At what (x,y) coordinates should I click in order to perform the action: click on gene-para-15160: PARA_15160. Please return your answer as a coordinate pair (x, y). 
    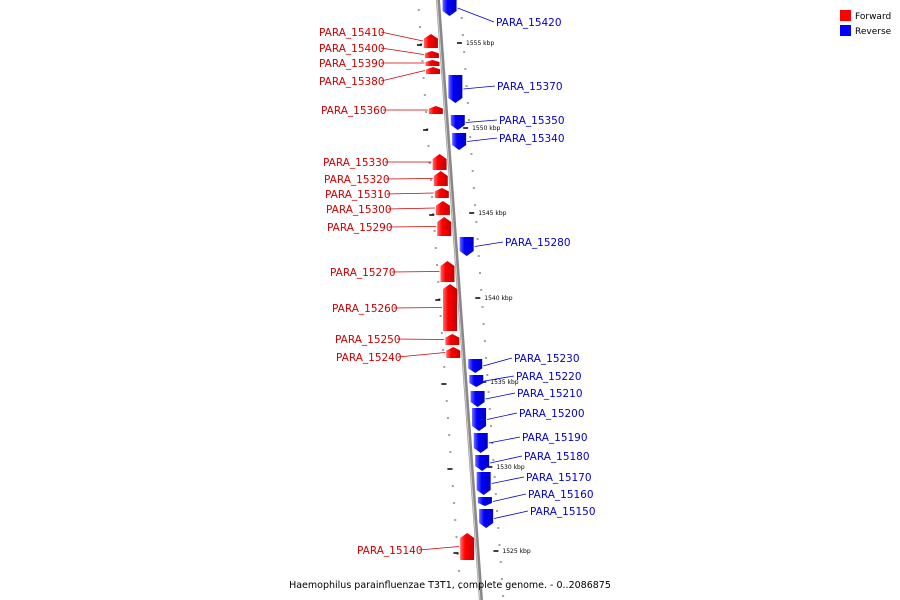
    Looking at the image, I should click on (535, 497).